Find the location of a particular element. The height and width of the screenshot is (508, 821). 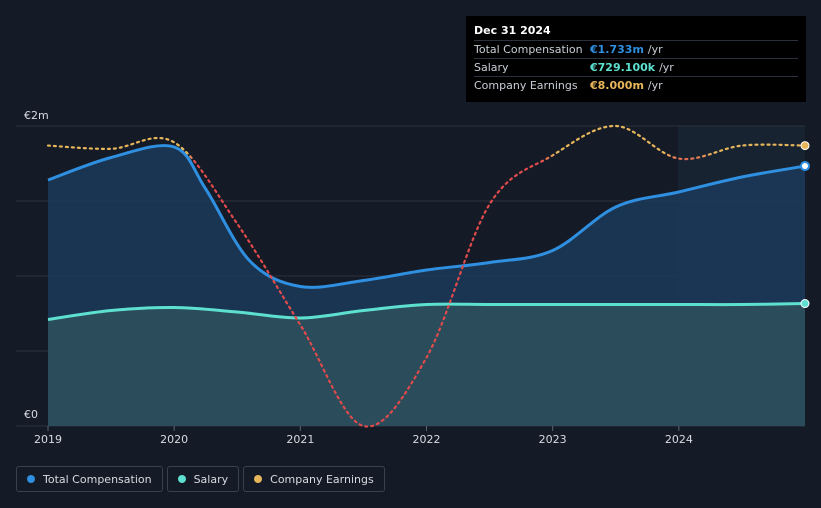

legend-label: Salary is located at coordinates (211, 479).